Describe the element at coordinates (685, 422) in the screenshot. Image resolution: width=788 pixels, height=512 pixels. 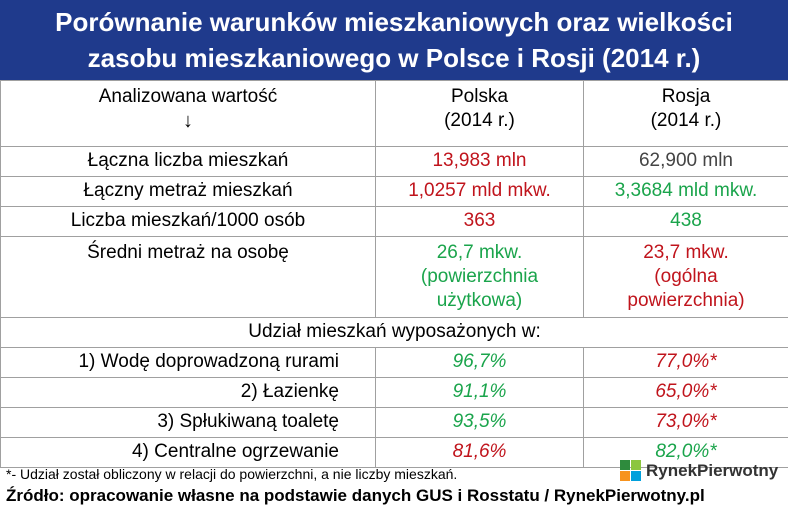
I see `rosja-value: 73,0%*` at that location.